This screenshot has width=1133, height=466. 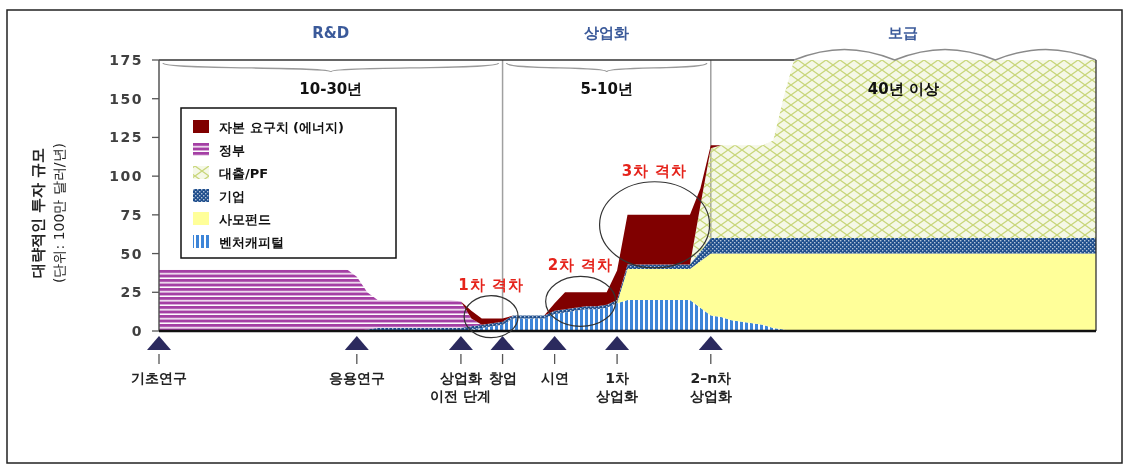 What do you see at coordinates (126, 98) in the screenshot?
I see `y-tick-label: 150` at bounding box center [126, 98].